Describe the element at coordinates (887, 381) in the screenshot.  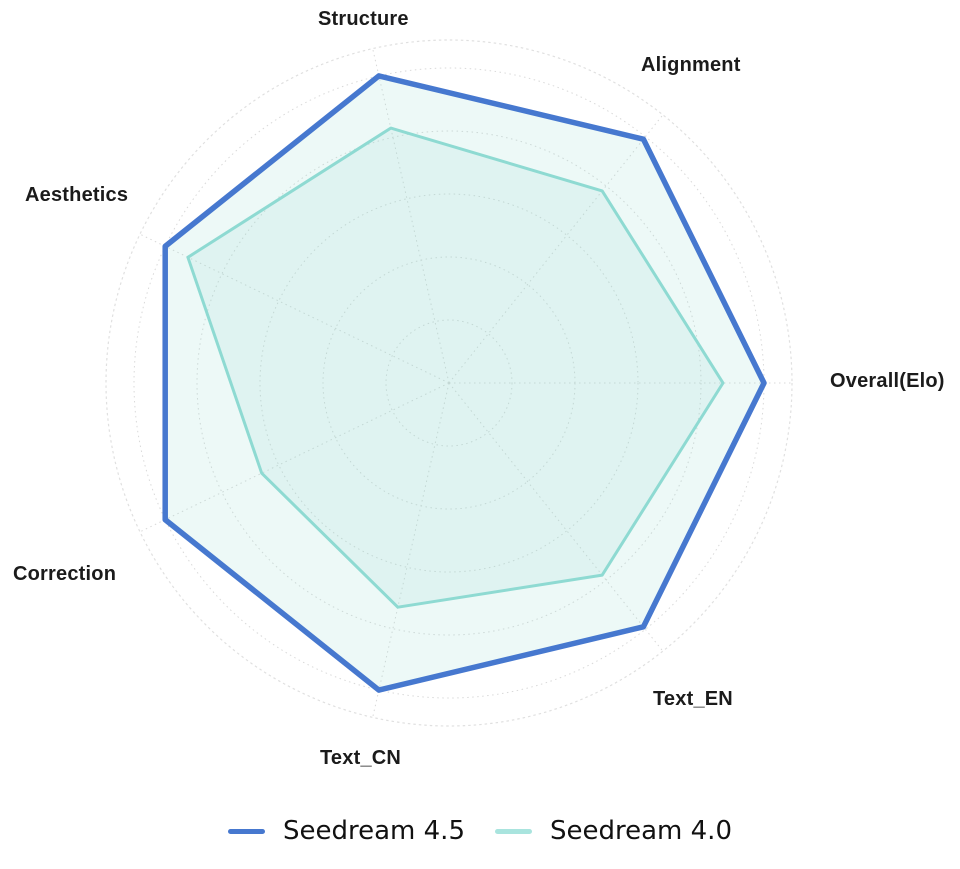
I see `axis-label-overall-elo: Overall(Elo)` at that location.